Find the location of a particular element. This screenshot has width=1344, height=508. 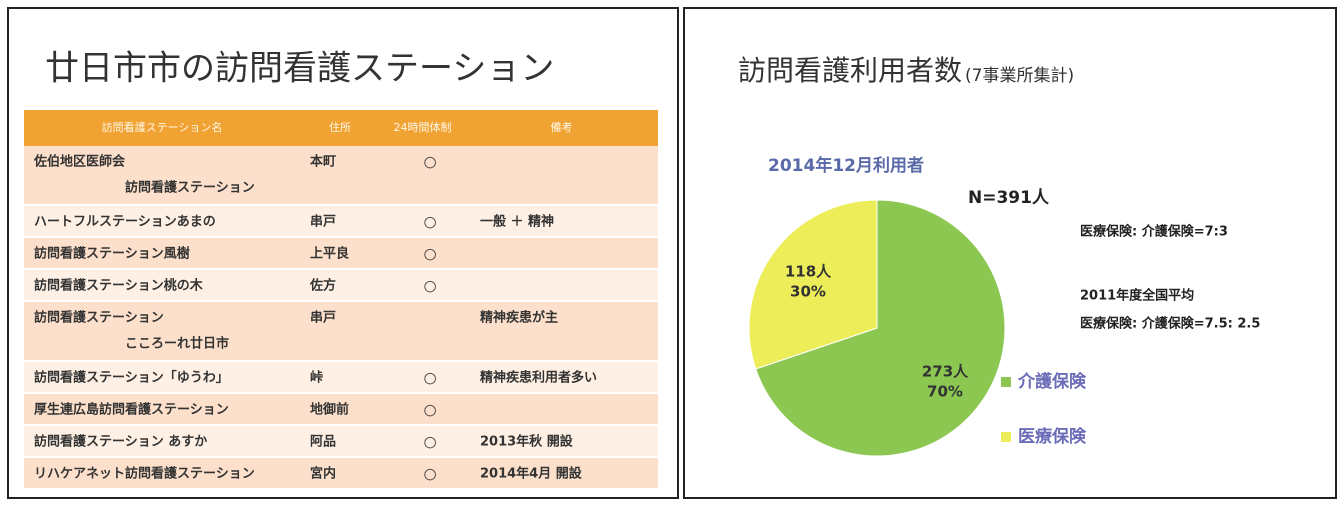

cell-name: こころーれ廿日市 is located at coordinates (177, 344).